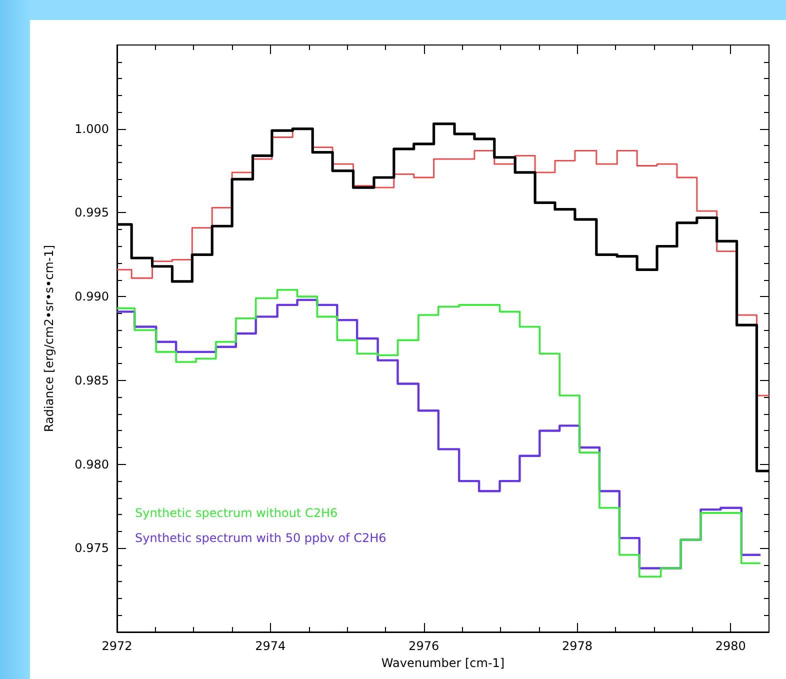  What do you see at coordinates (424, 646) in the screenshot?
I see `x-tick-label: 2976` at bounding box center [424, 646].